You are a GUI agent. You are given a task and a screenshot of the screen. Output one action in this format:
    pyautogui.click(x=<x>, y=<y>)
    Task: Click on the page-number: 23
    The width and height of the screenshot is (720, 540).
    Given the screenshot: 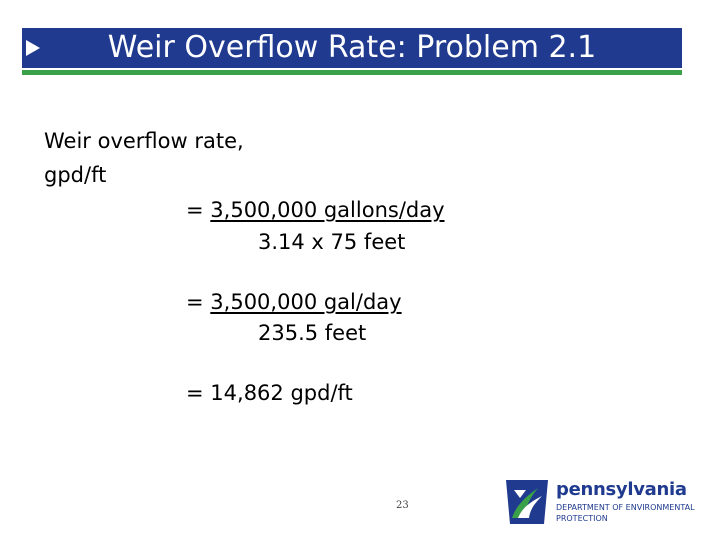 What is the action you would take?
    pyautogui.click(x=402, y=505)
    